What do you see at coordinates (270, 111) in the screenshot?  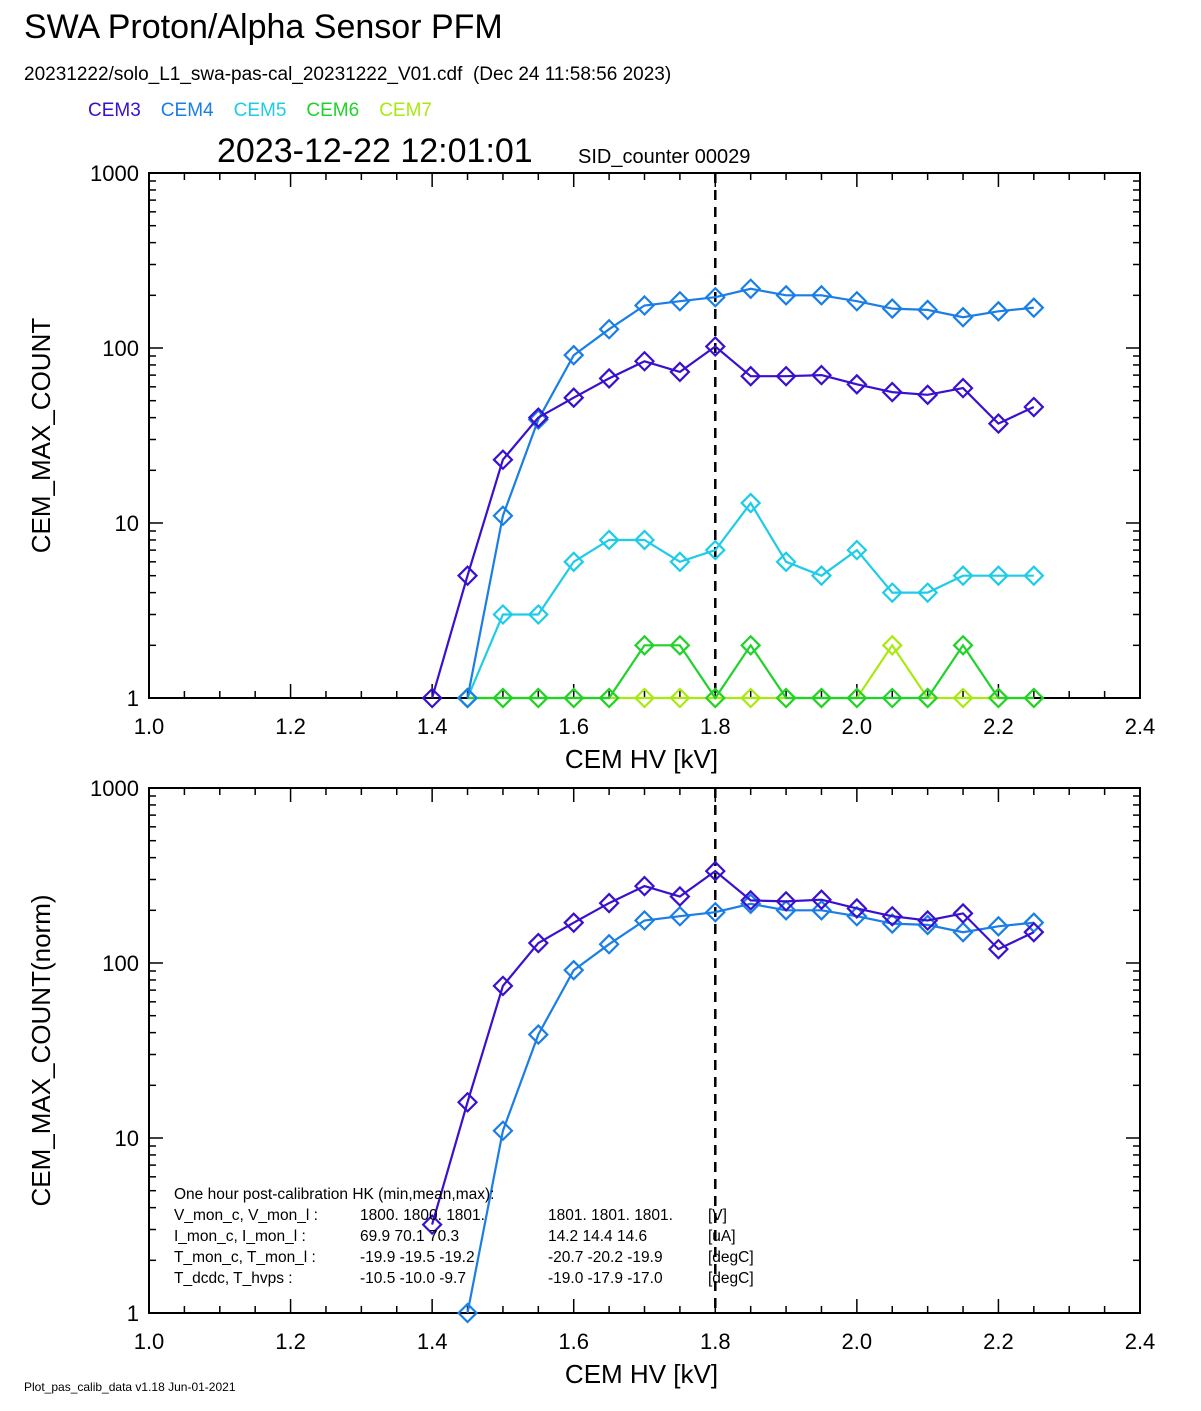 I see `legend: CEM3 CEM4 CEM5 CEM6 CEM7` at bounding box center [270, 111].